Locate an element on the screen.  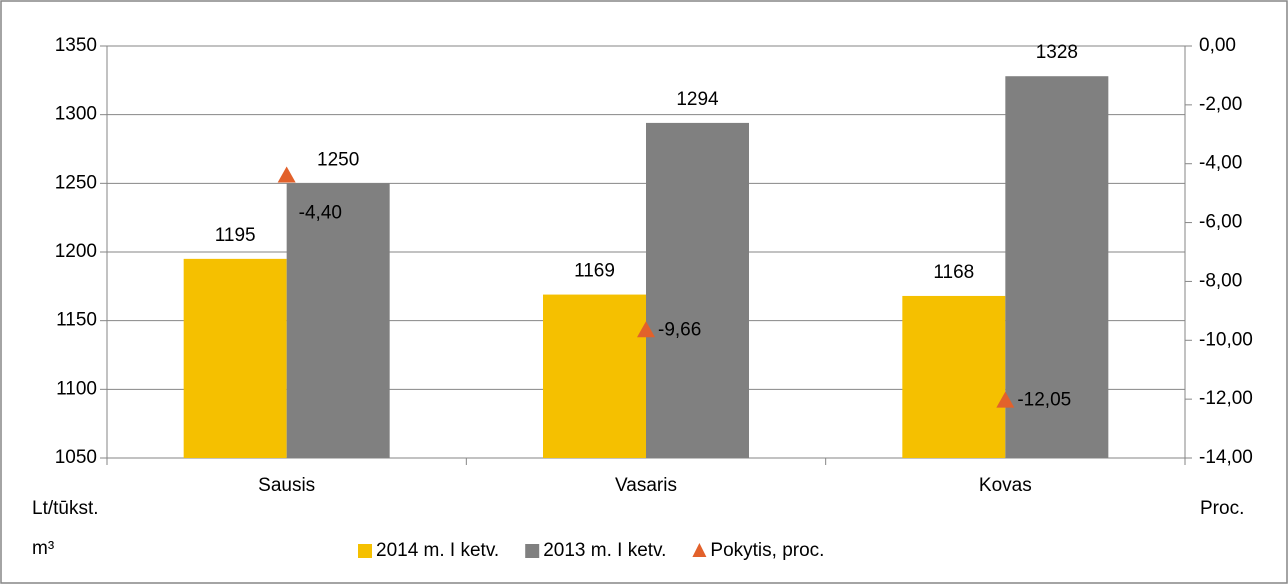
legend-marker is located at coordinates (699, 550).